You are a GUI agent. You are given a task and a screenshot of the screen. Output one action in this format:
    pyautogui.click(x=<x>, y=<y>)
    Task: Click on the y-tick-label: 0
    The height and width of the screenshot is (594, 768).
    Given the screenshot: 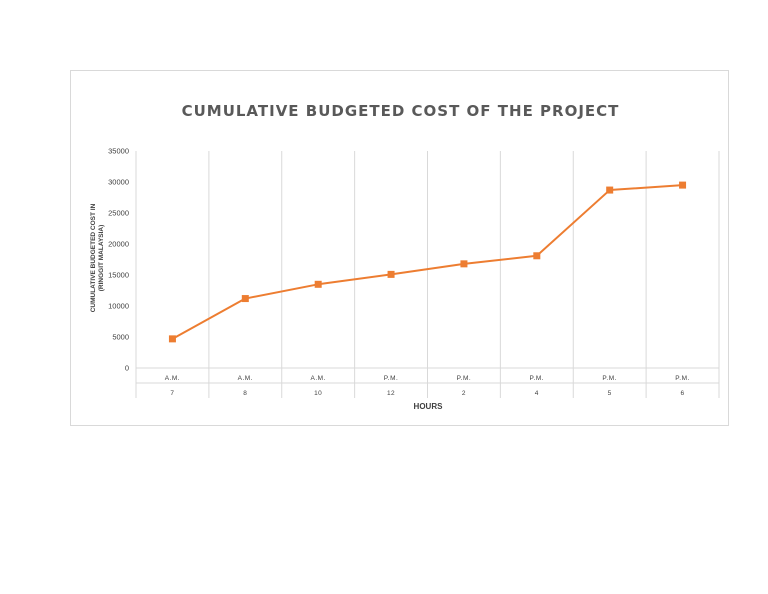 What is the action you would take?
    pyautogui.click(x=127, y=368)
    